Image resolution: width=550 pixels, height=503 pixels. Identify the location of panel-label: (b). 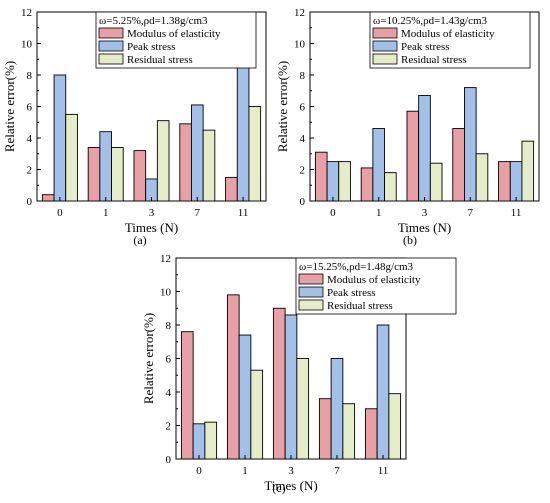
(410, 240).